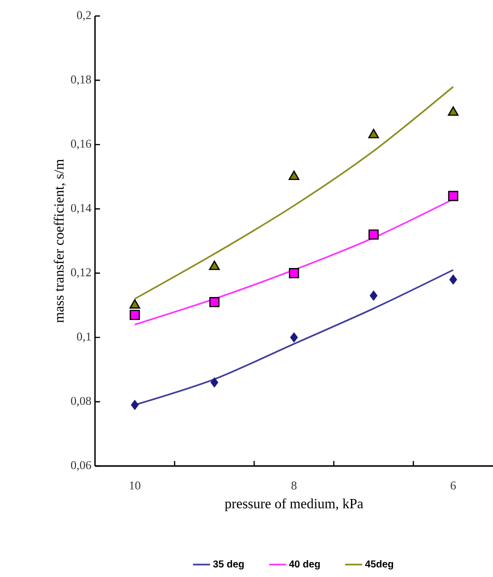  I want to click on y-tick-label: 0,1, so click(83, 337).